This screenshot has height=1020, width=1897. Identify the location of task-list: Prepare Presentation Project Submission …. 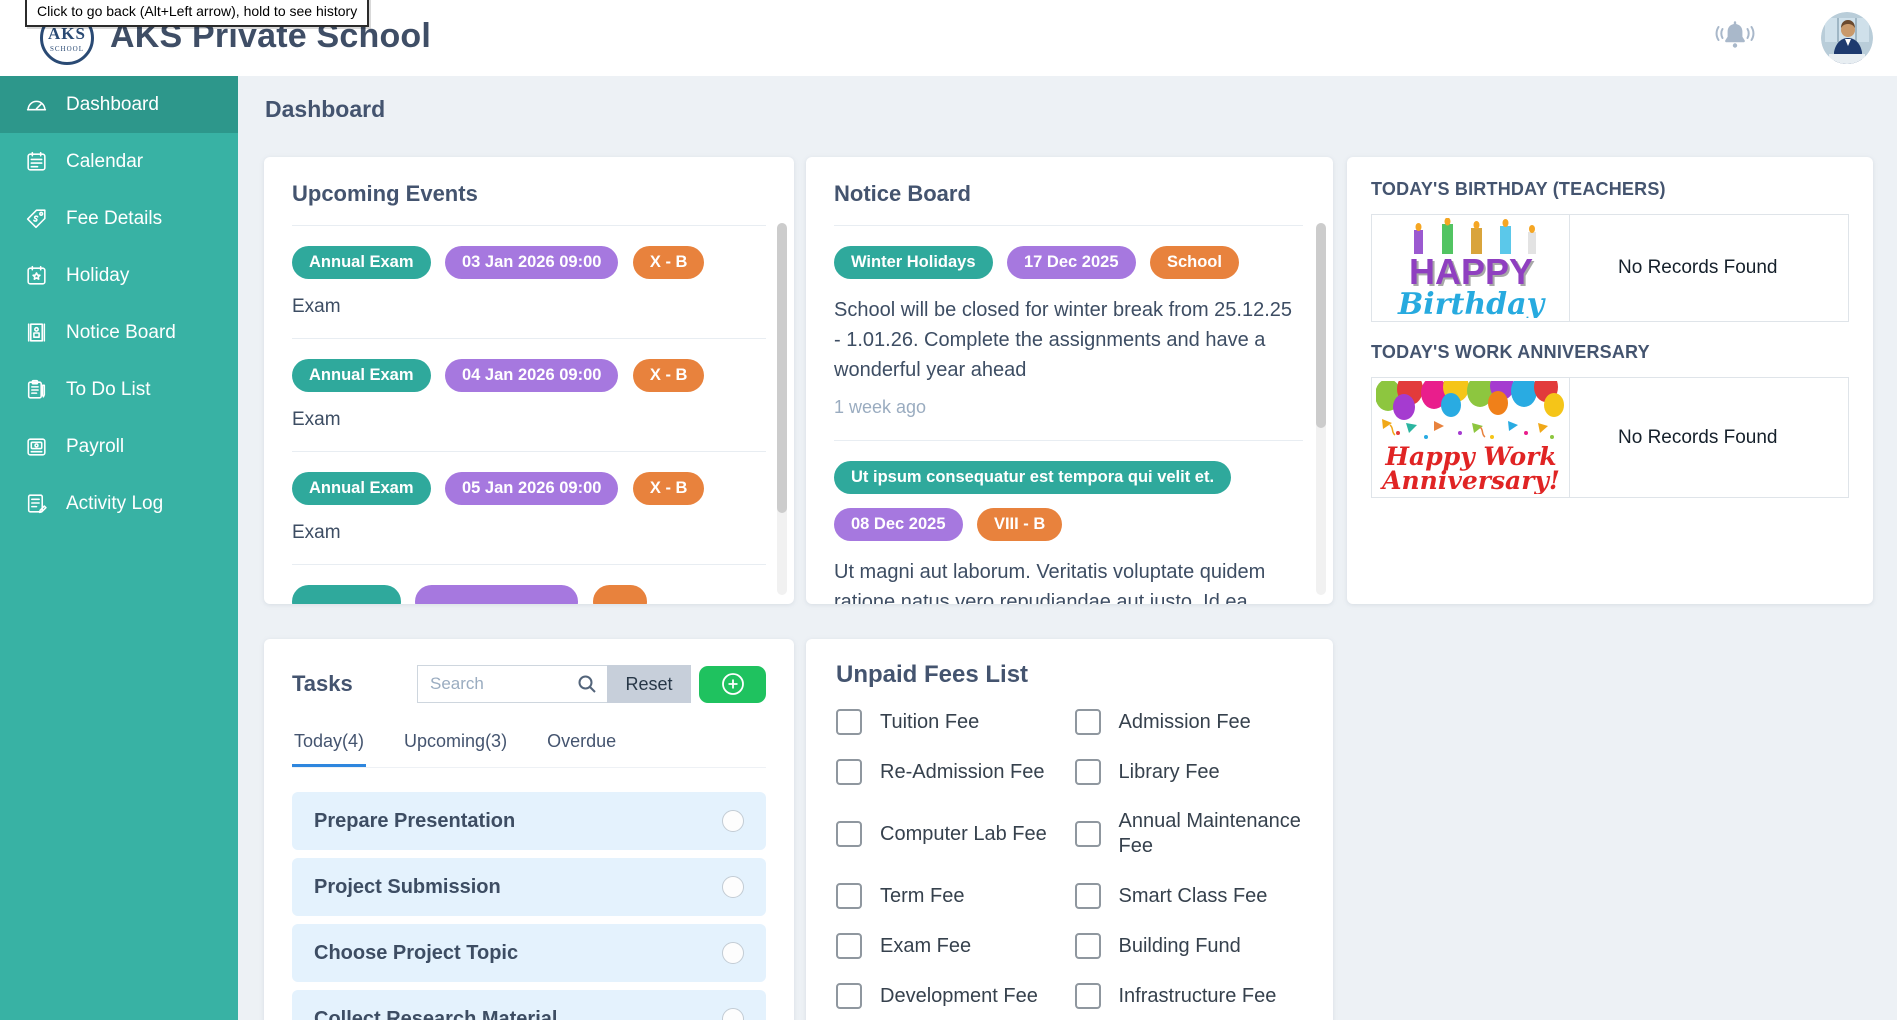
(529, 906).